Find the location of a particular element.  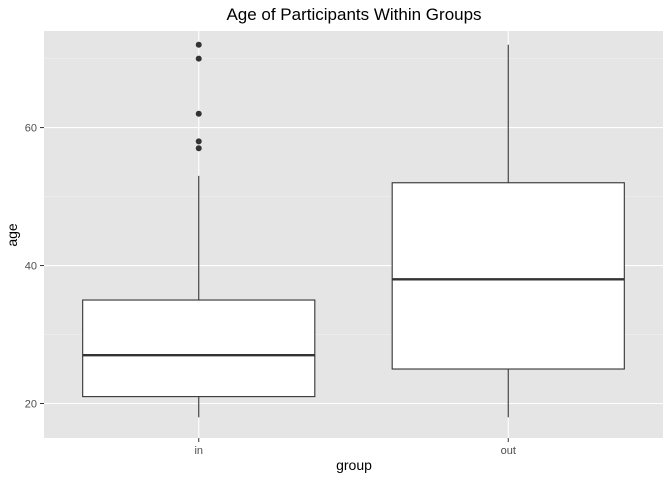

y-tick-label: 20 is located at coordinates (31, 405).